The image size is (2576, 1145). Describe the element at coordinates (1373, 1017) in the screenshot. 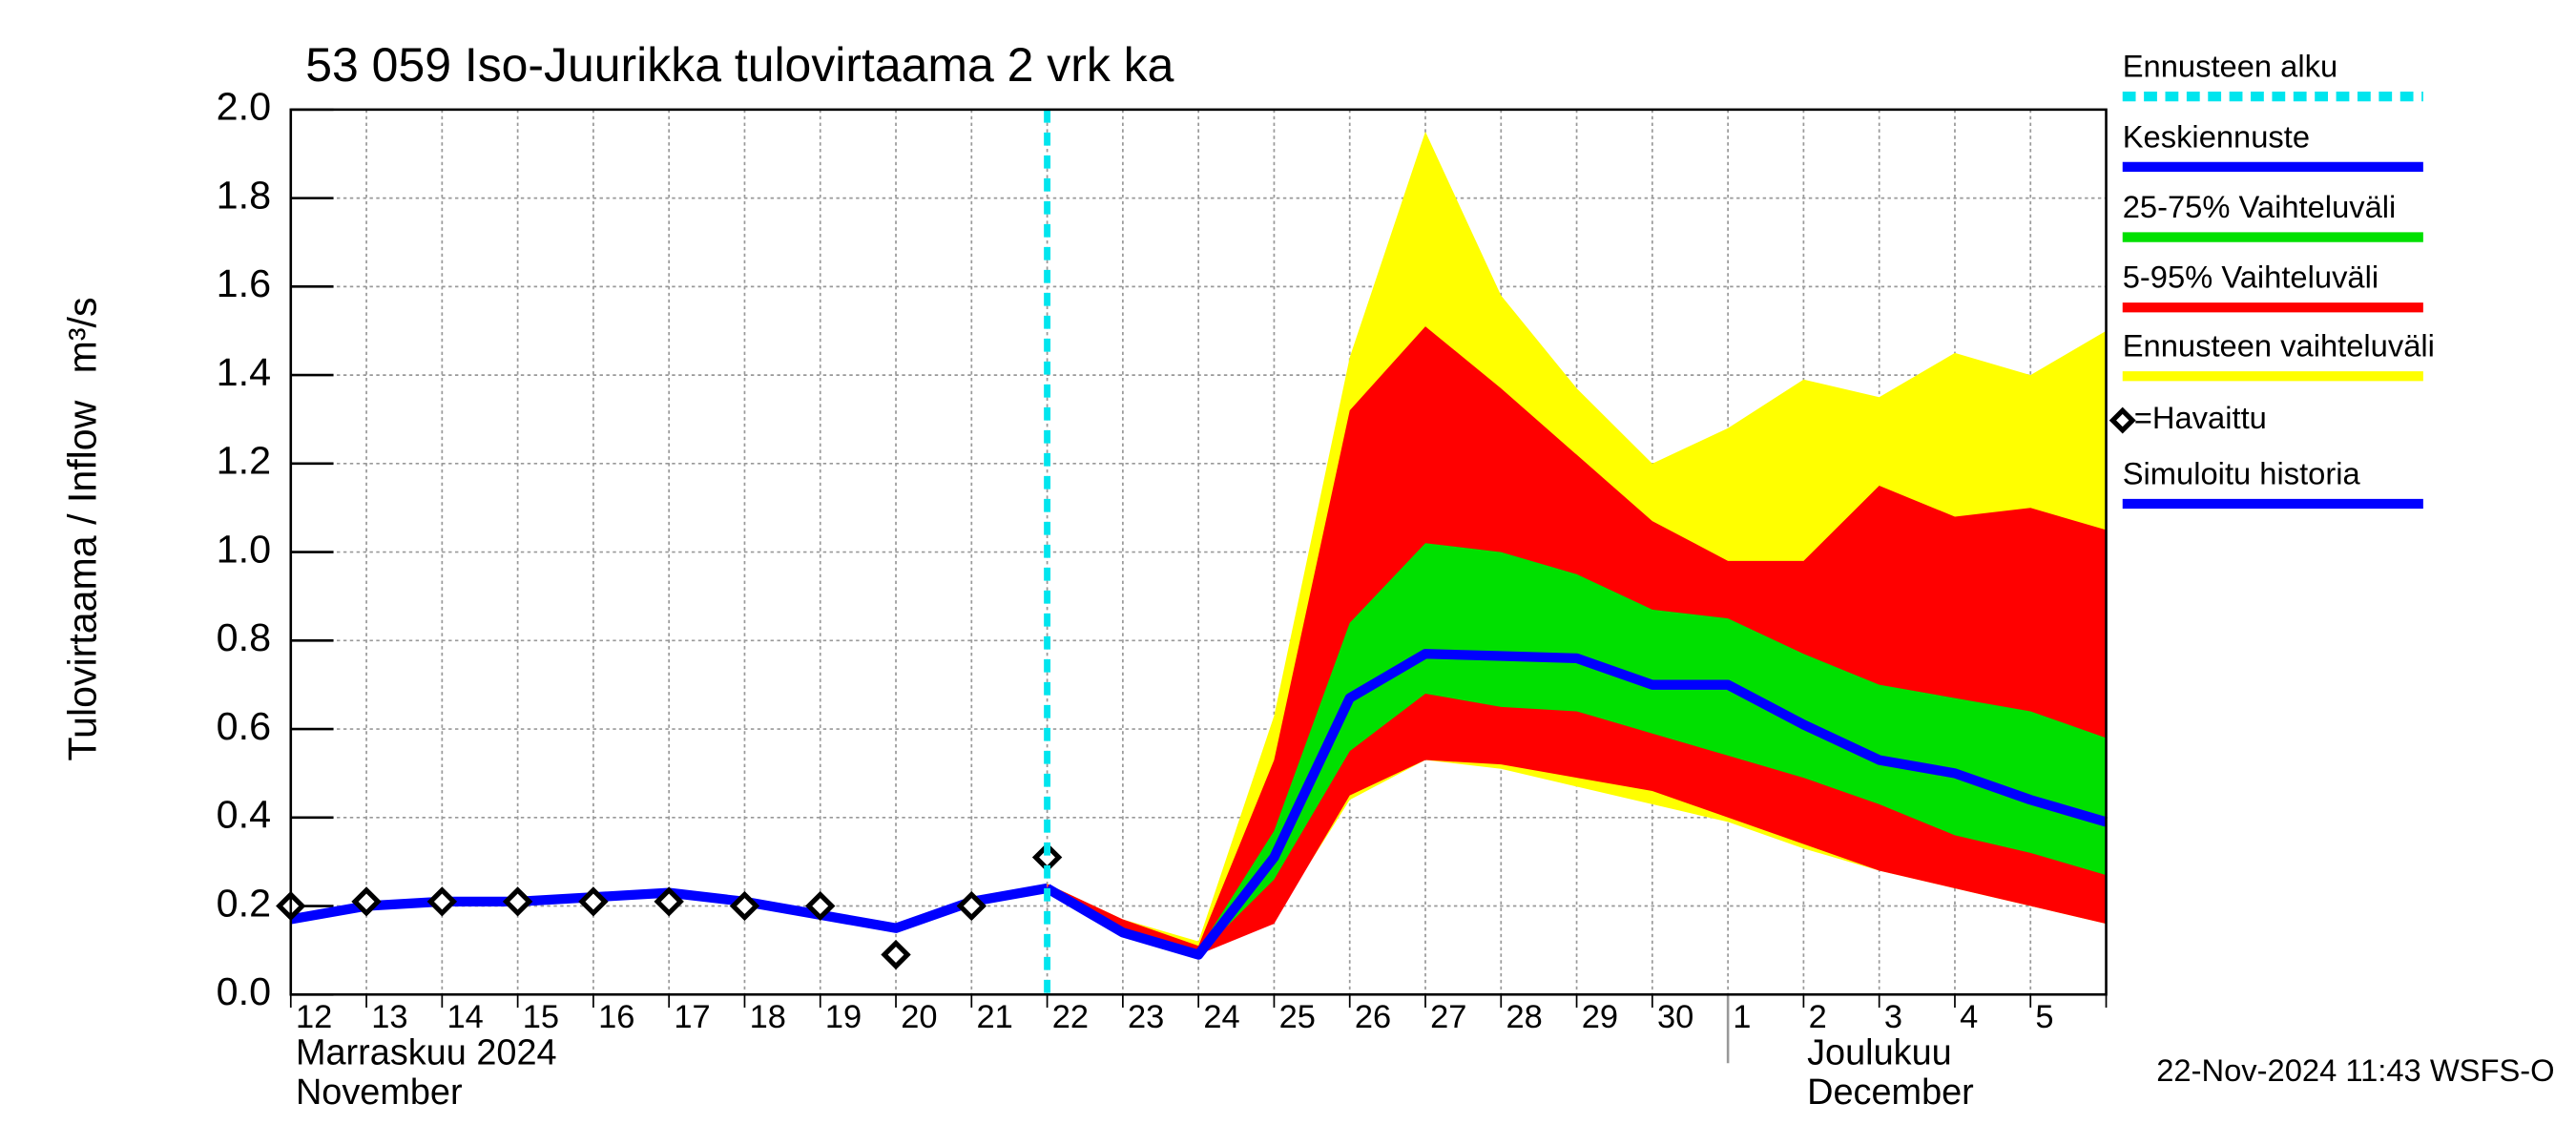

I see `x-tick-label: 26` at that location.